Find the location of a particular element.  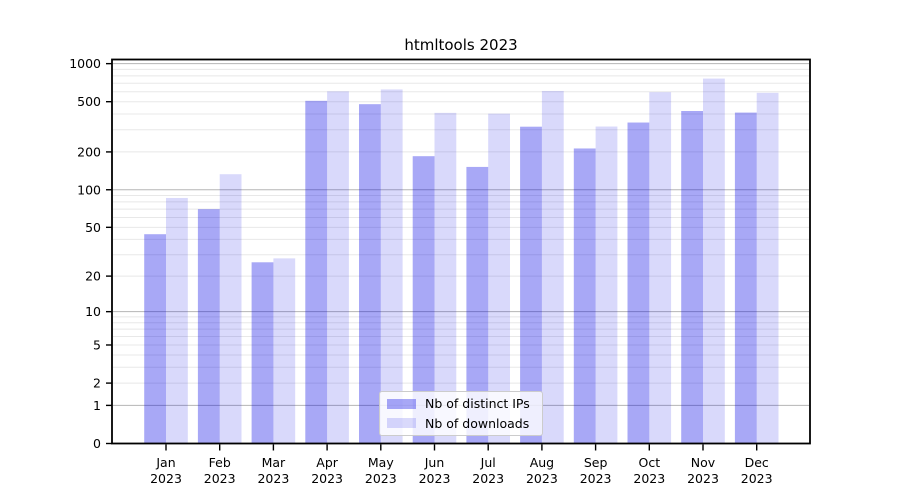

chart-title: htmltools 2023 is located at coordinates (461, 45).